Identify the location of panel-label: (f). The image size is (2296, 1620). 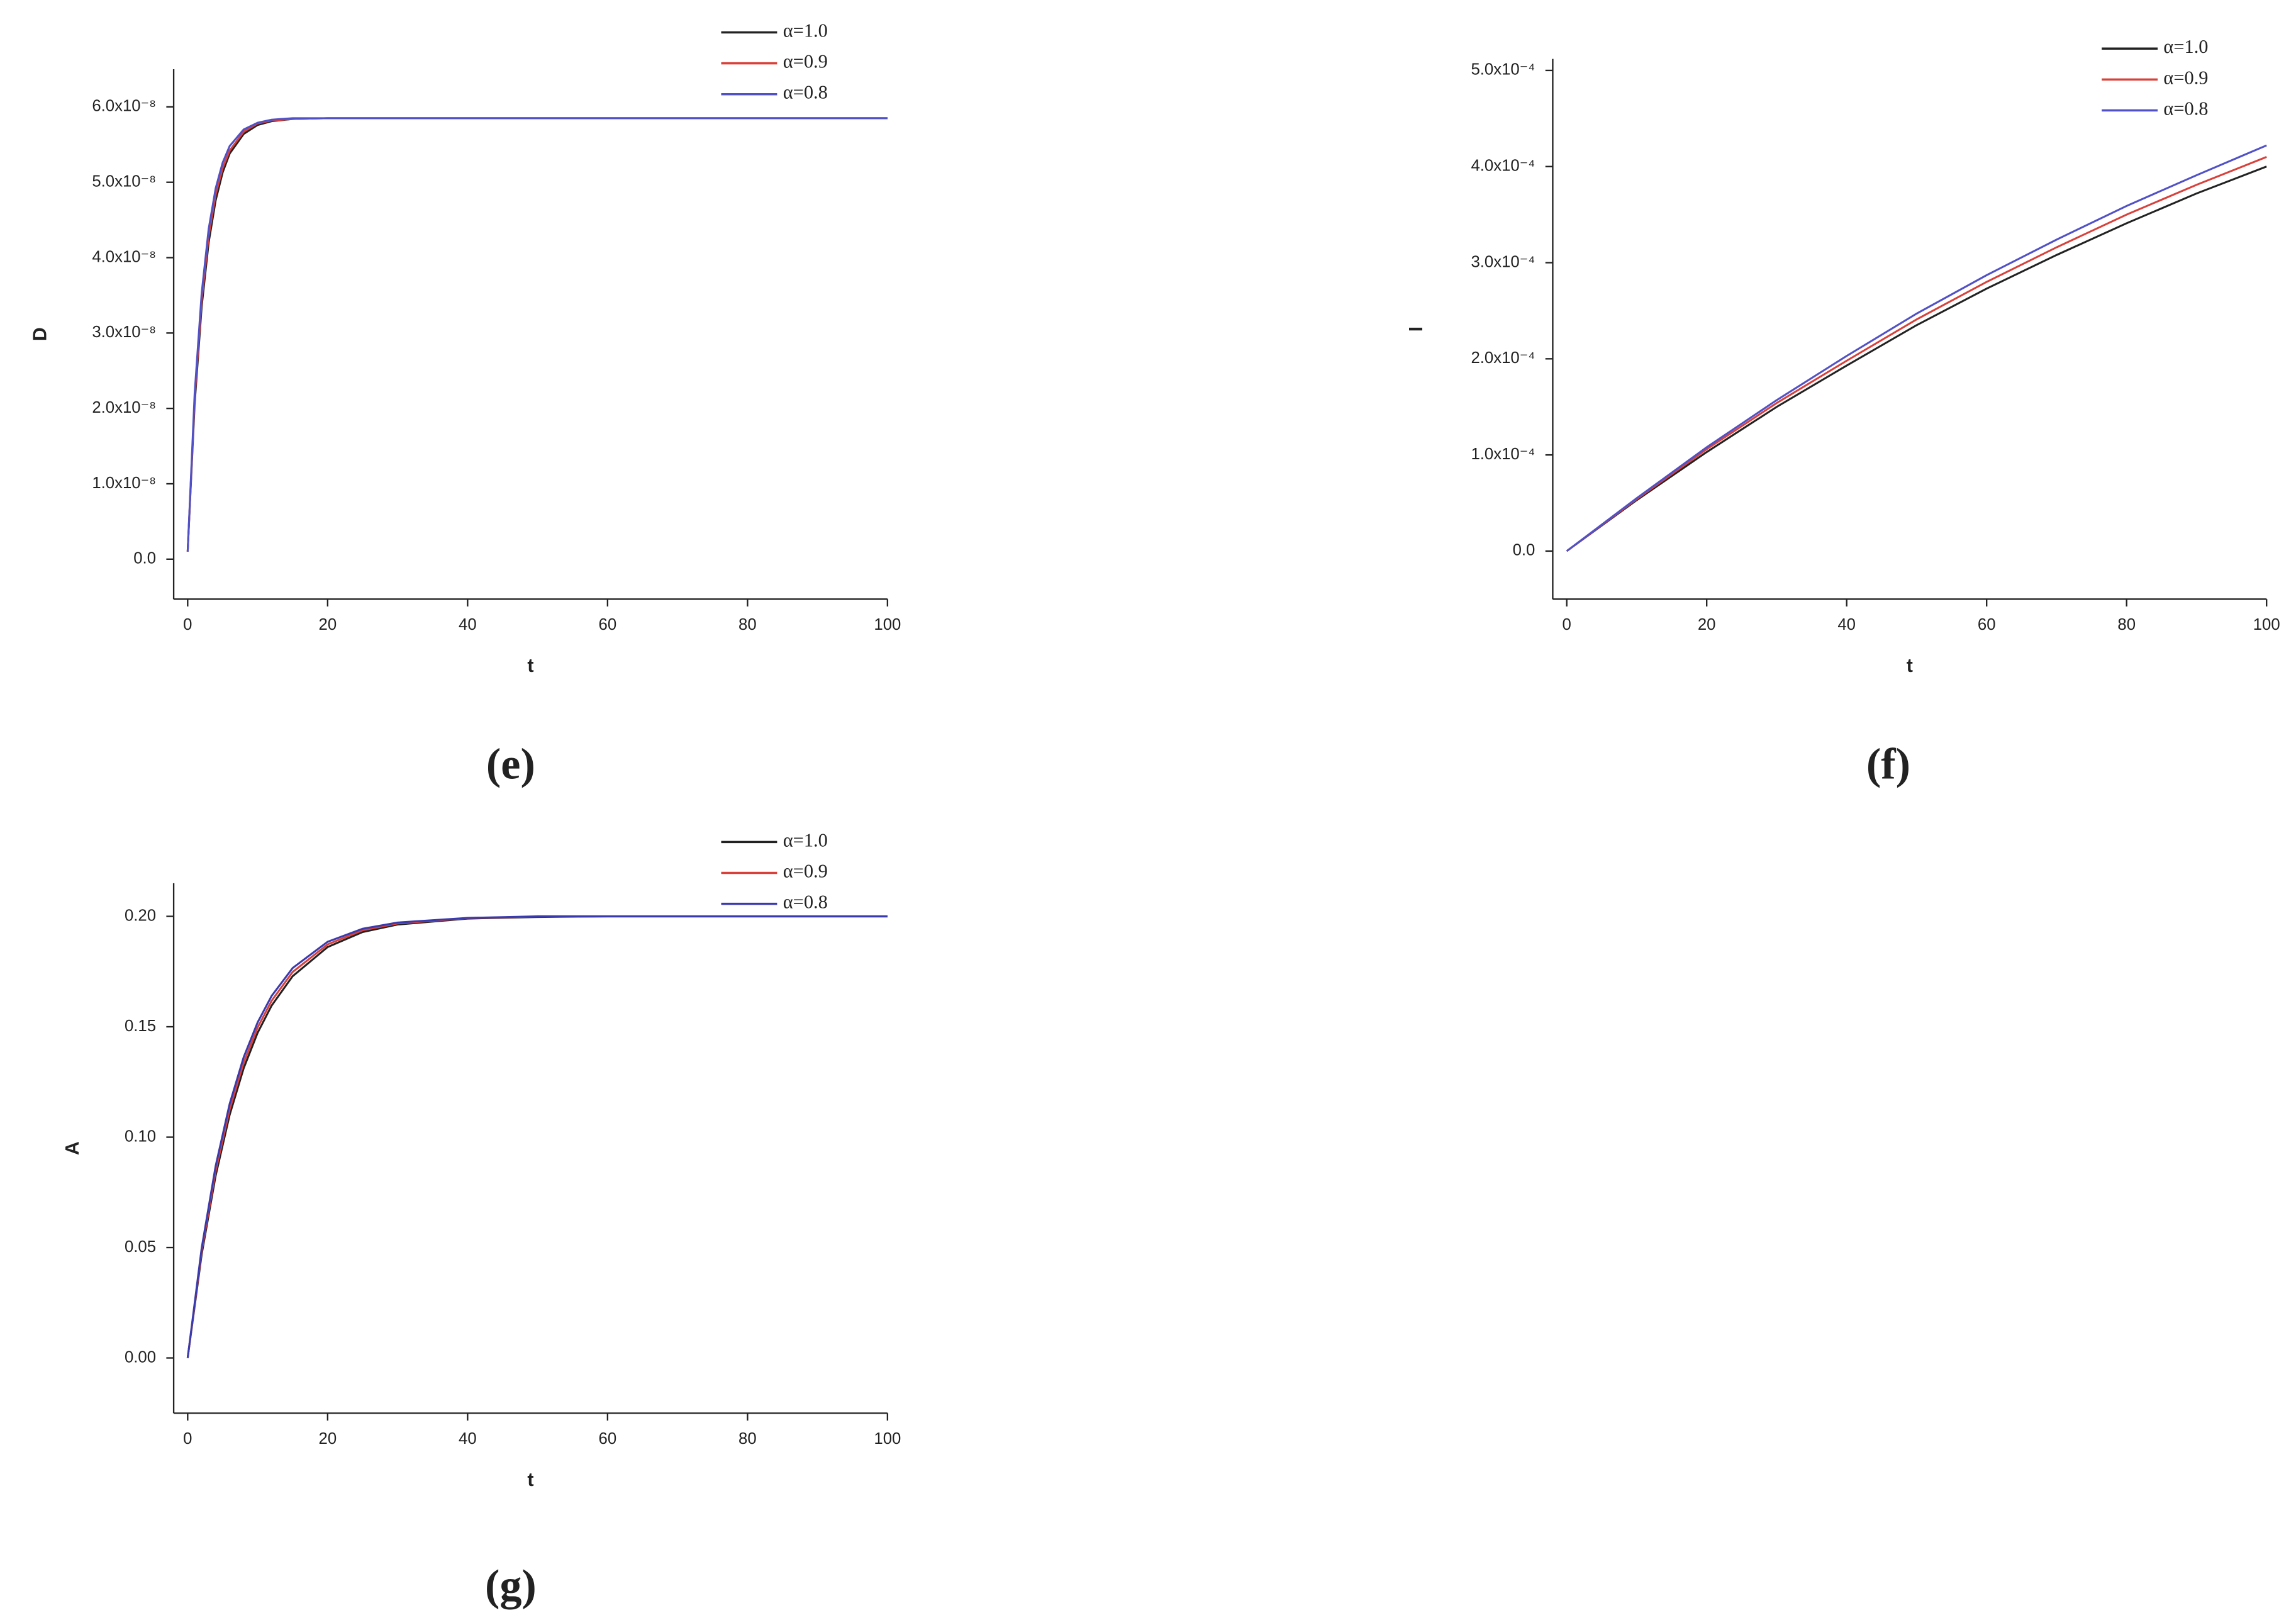
(1888, 764).